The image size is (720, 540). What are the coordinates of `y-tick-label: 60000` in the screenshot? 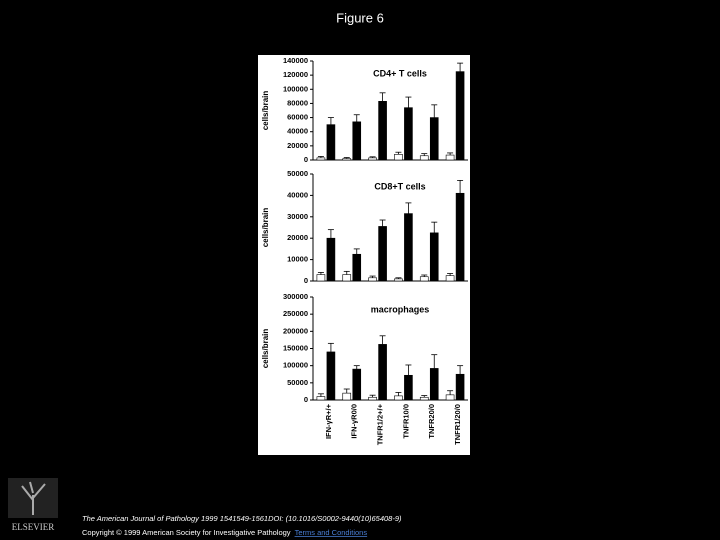 It's located at (297, 117).